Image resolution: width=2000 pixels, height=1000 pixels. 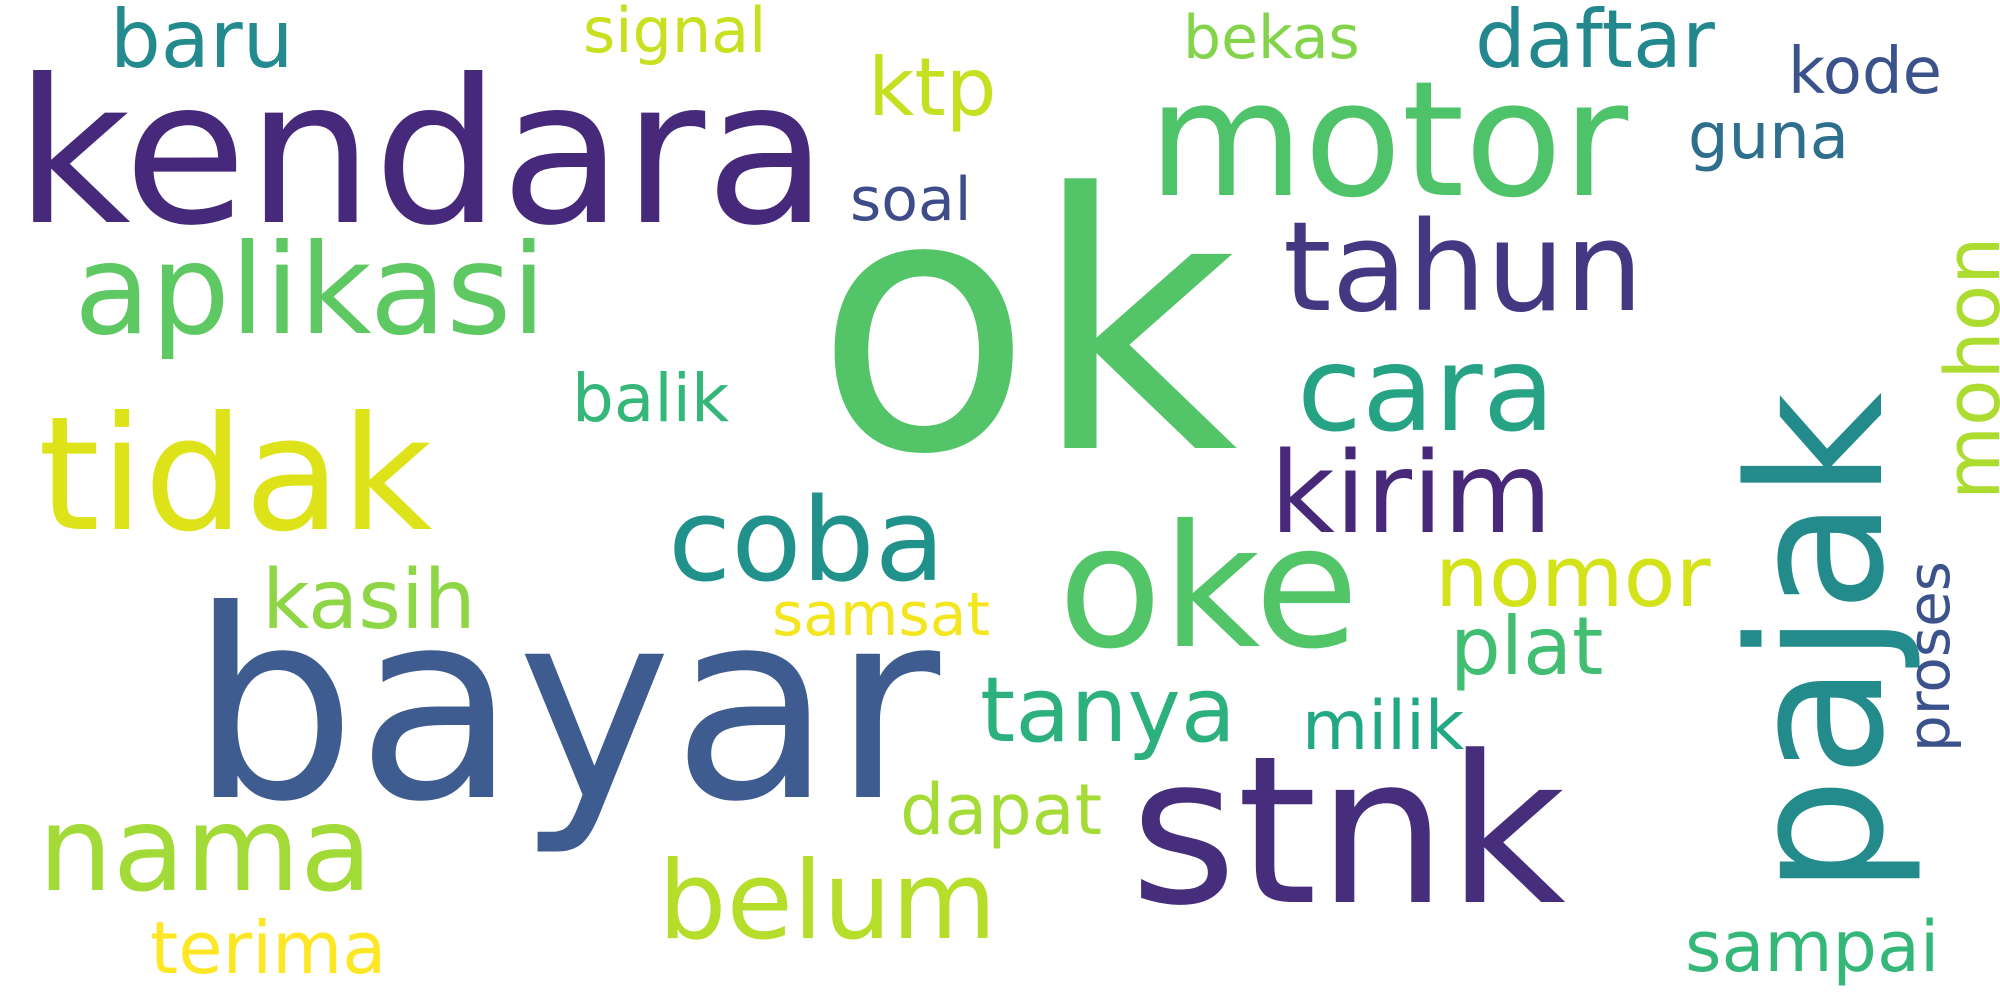 What do you see at coordinates (235, 475) in the screenshot?
I see `word-tidak: tidak` at bounding box center [235, 475].